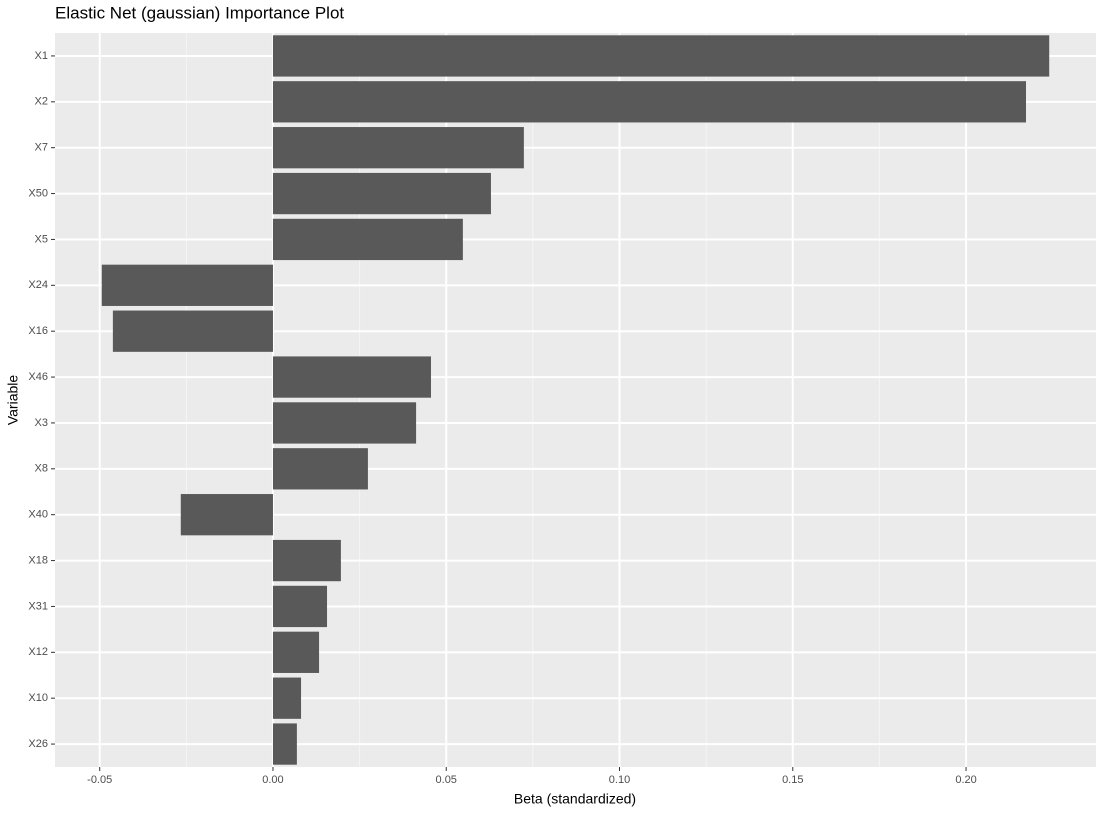  I want to click on x-tick-label: 0.05, so click(446, 780).